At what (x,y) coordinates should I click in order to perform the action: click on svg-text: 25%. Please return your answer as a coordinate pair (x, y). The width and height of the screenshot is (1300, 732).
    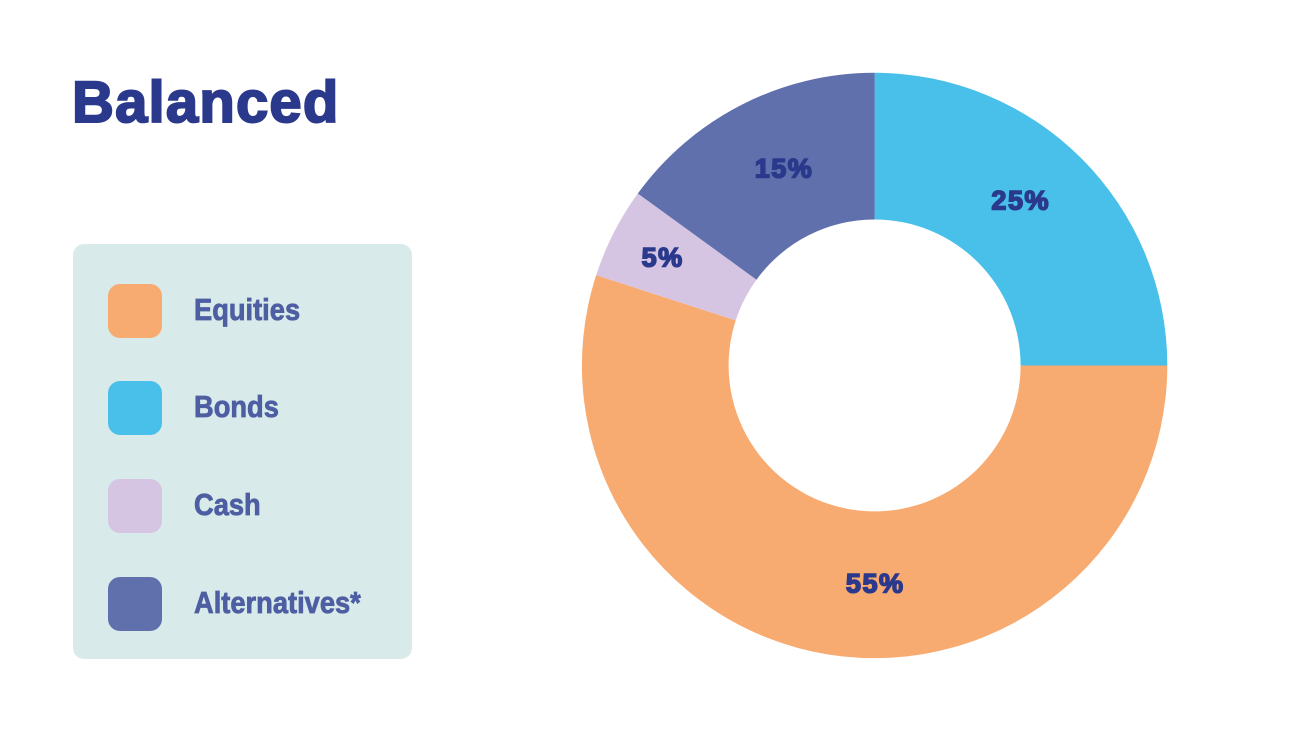
    Looking at the image, I should click on (1020, 200).